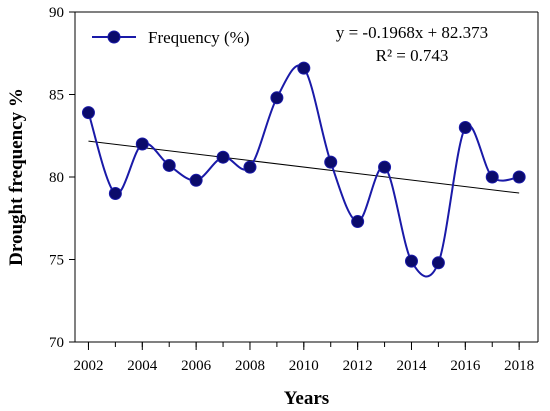 The image size is (550, 411). What do you see at coordinates (304, 366) in the screenshot?
I see `x-tick-label: 2010` at bounding box center [304, 366].